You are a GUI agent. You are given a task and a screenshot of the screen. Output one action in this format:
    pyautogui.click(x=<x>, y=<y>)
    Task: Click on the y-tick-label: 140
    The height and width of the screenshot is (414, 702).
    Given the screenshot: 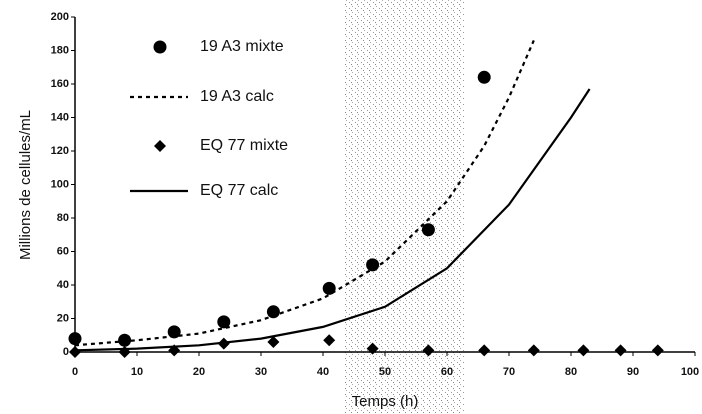 What is the action you would take?
    pyautogui.click(x=60, y=117)
    